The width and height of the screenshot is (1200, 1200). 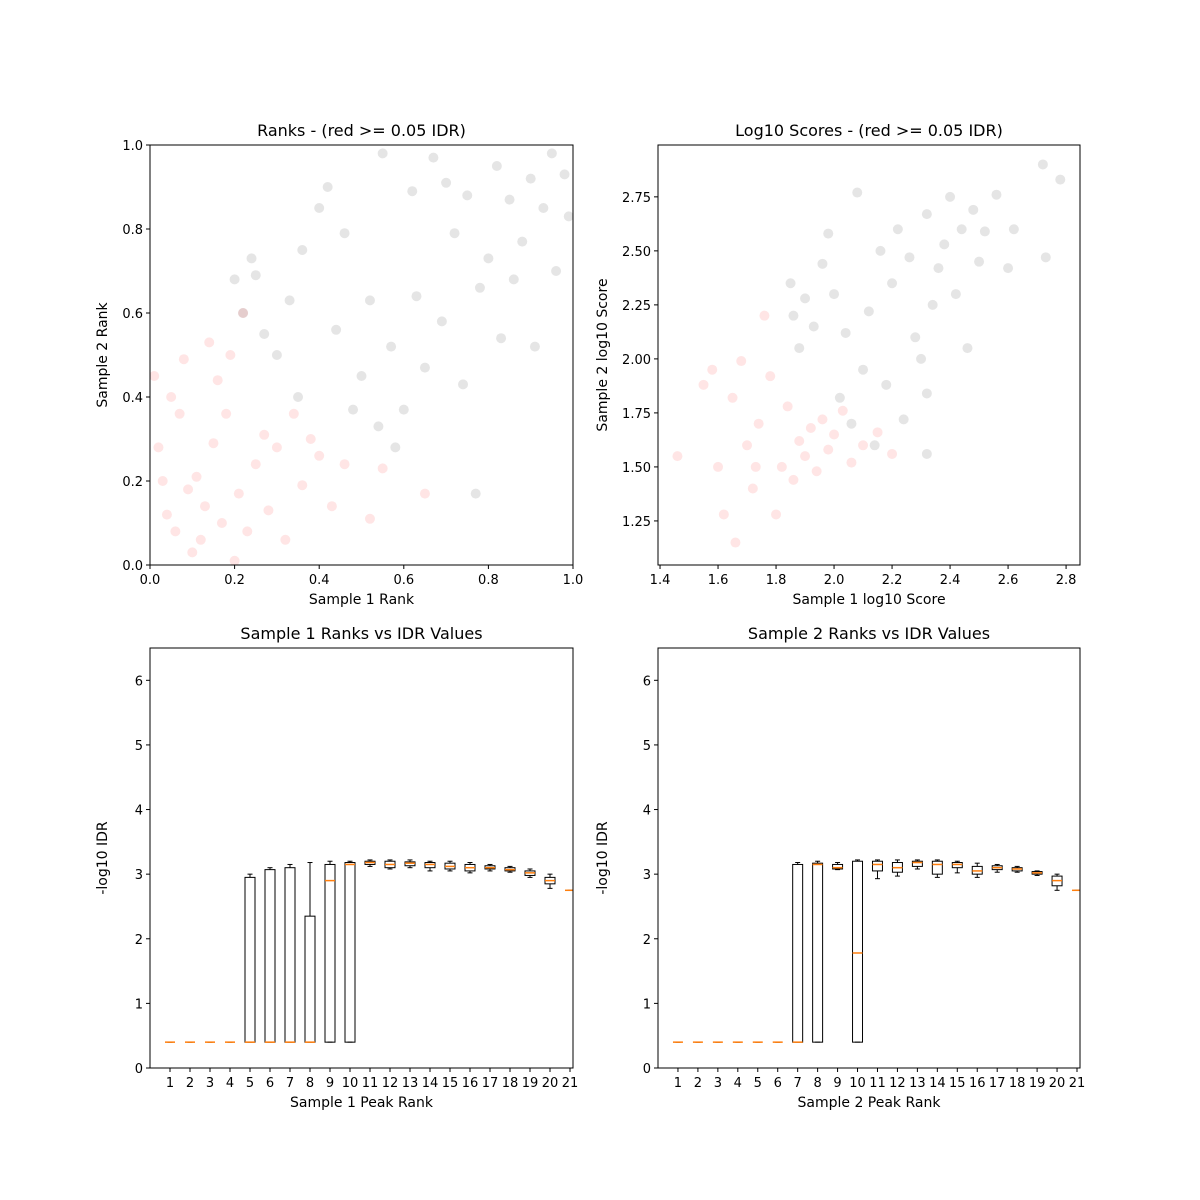 What do you see at coordinates (869, 633) in the screenshot?
I see `axes-title: Sample 2 Ranks vs IDR Values` at bounding box center [869, 633].